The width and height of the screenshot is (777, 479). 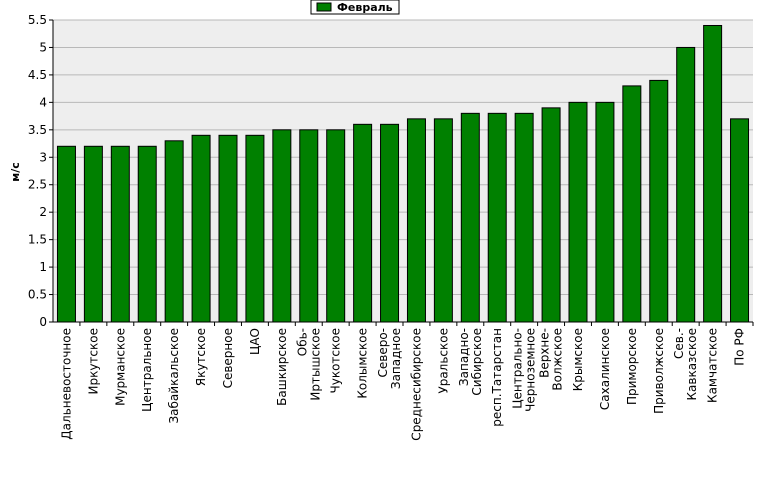 What do you see at coordinates (37, 20) in the screenshot?
I see `y-tick-label: 5.5` at bounding box center [37, 20].